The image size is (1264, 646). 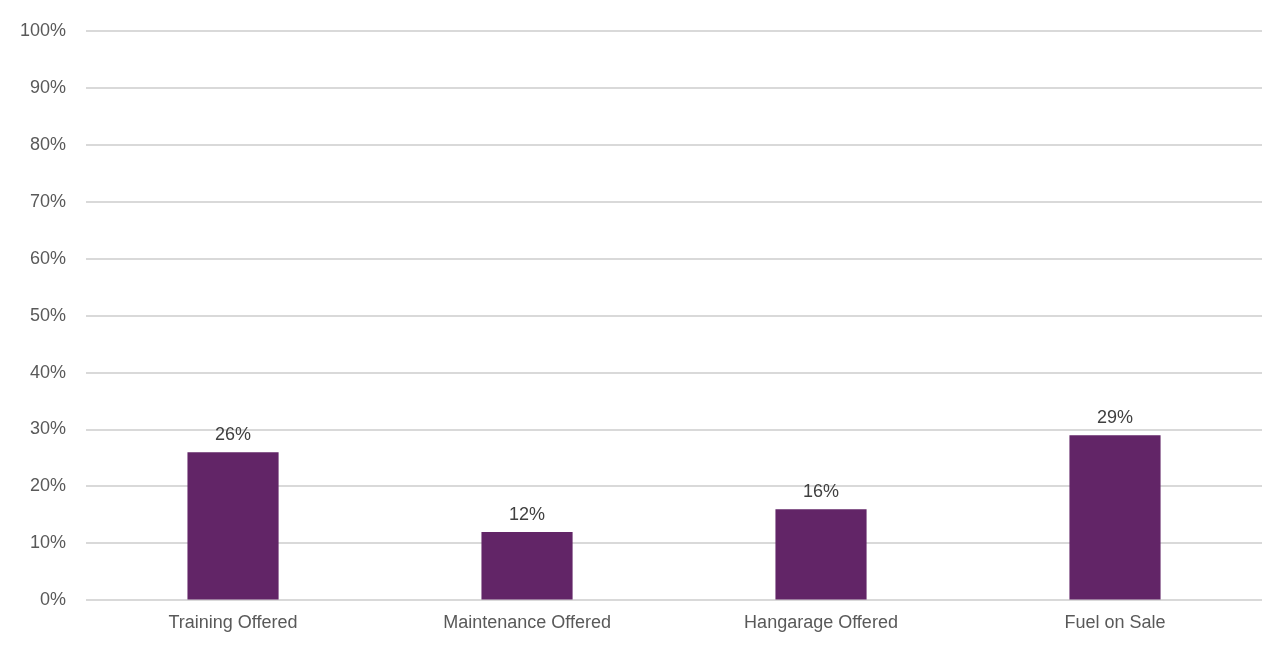 I want to click on x-tick-label: Fuel on Sale, so click(x=1115, y=622).